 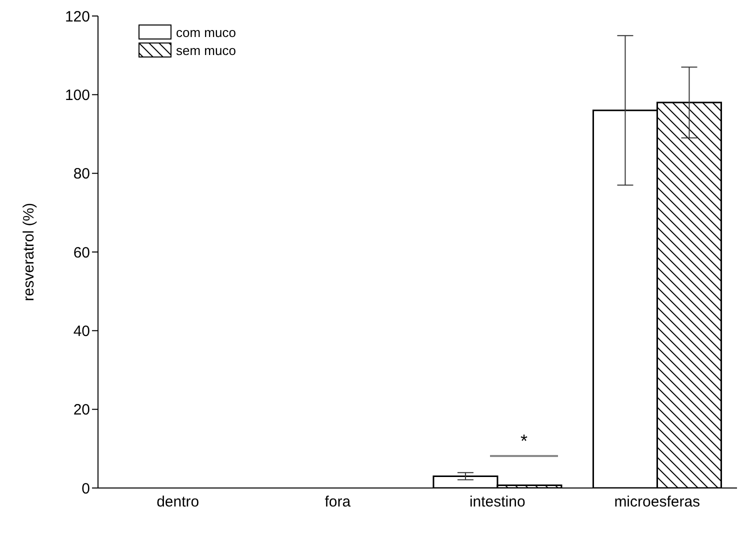 What do you see at coordinates (497, 502) in the screenshot?
I see `x-tick-label: intestino` at bounding box center [497, 502].